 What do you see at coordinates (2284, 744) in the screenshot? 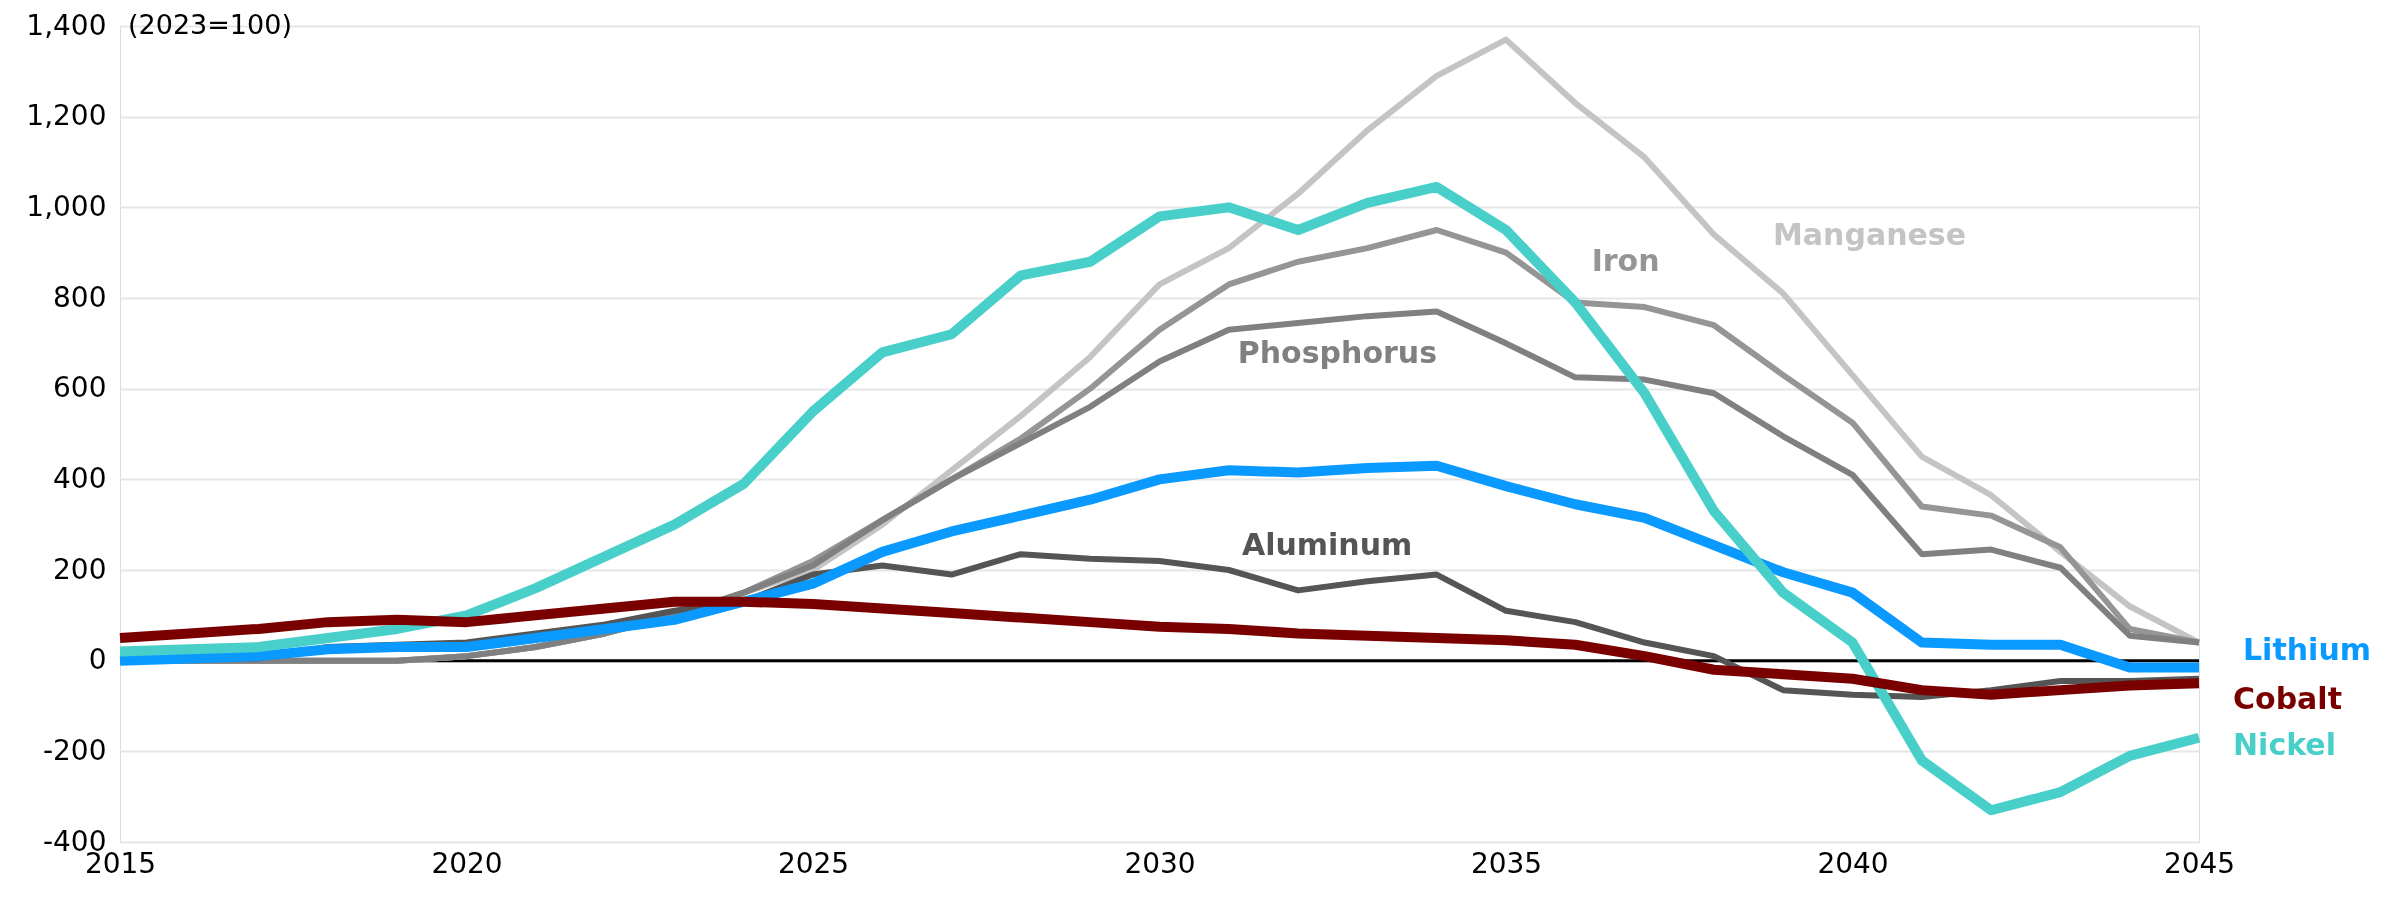
I see `series-label: Nickel` at bounding box center [2284, 744].